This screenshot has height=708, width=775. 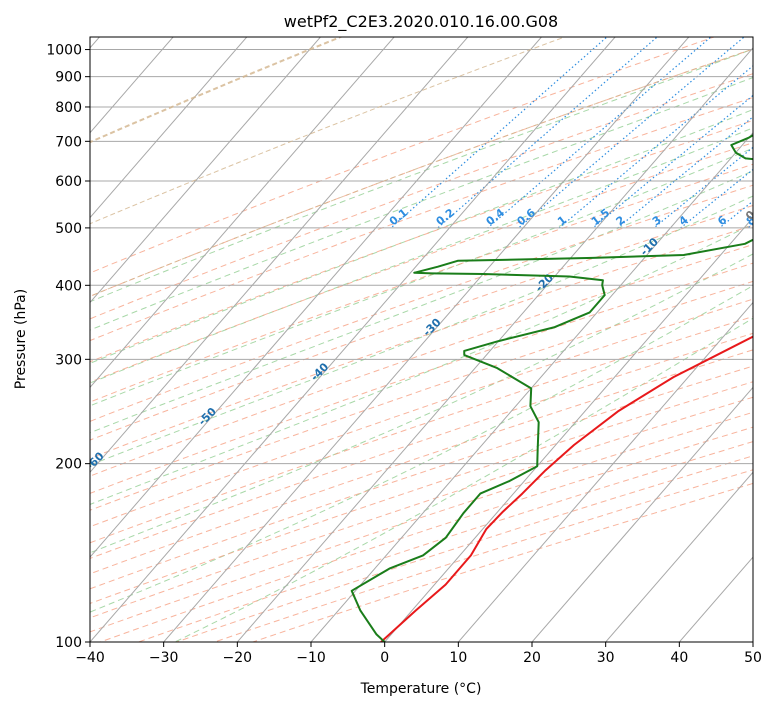 What do you see at coordinates (384, 658) in the screenshot?
I see `x-tick-label: 0` at bounding box center [384, 658].